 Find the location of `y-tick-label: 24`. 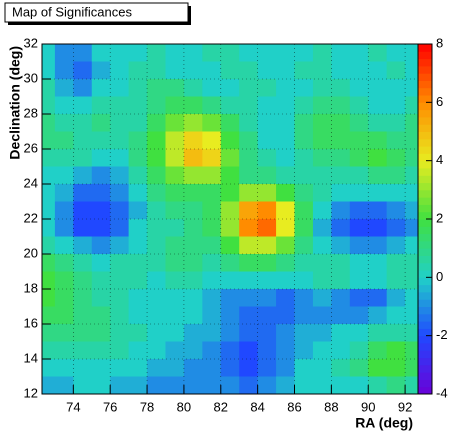

y-tick-label: 24 is located at coordinates (31, 182).